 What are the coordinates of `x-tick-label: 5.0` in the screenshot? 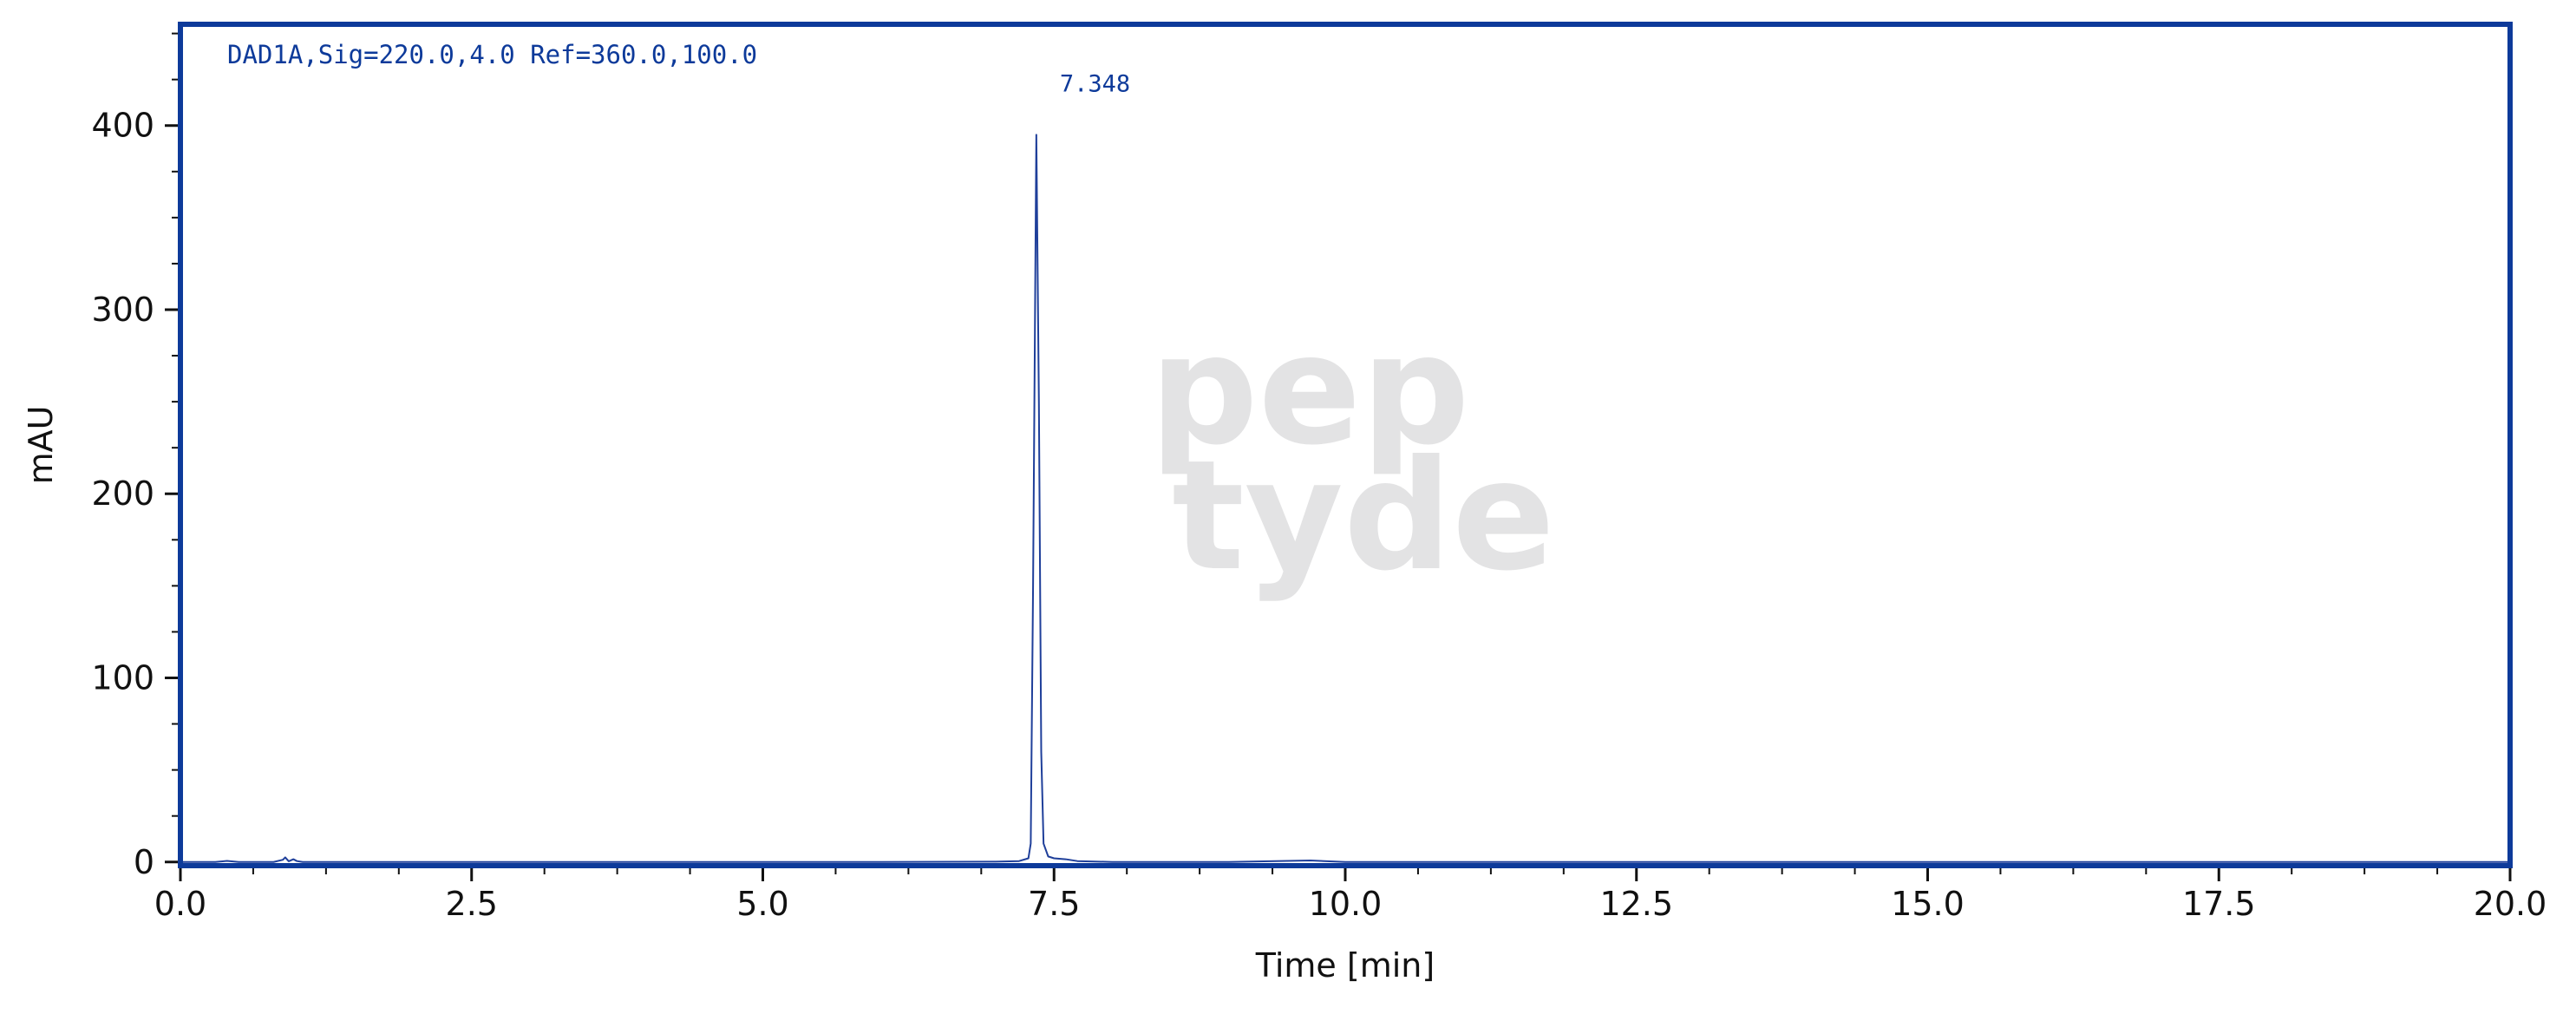 It's located at (762, 904).